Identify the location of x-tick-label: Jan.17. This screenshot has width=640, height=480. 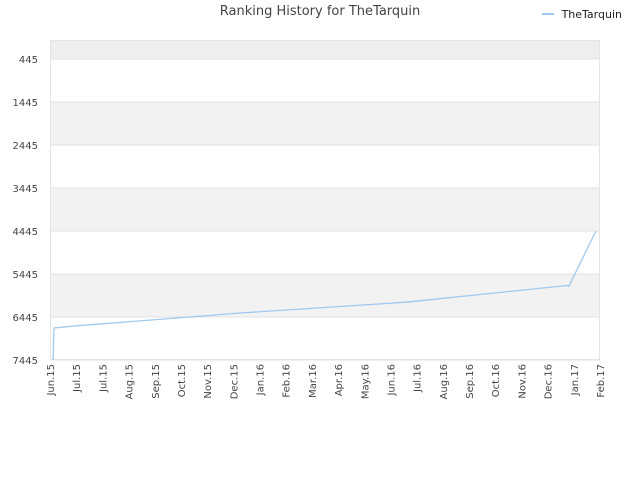
(575, 380).